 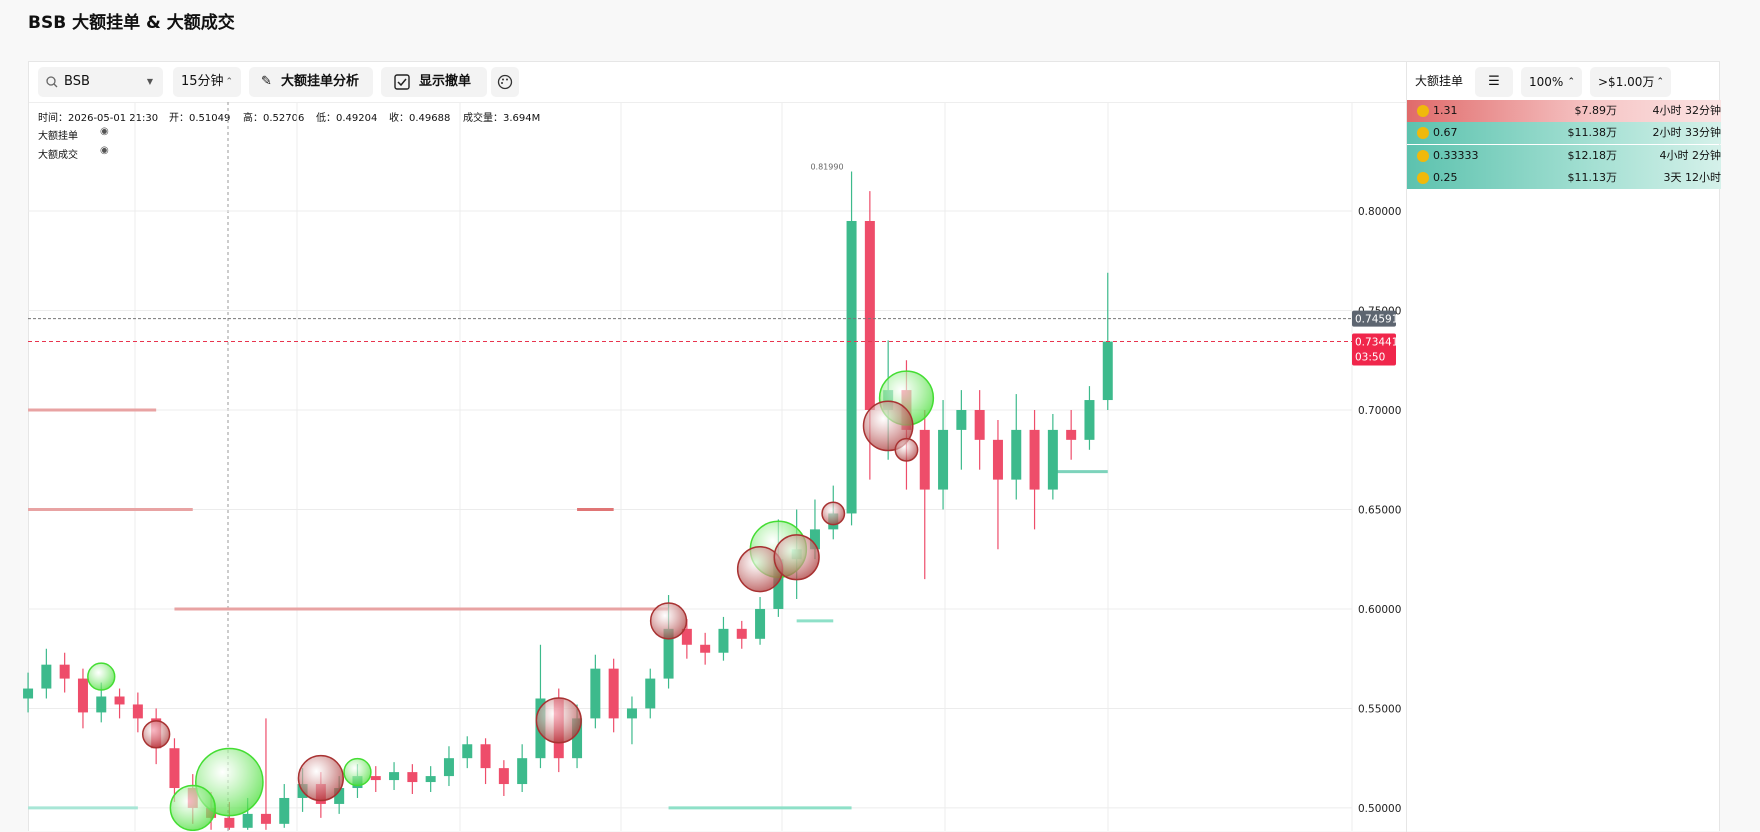 What do you see at coordinates (1564, 178) in the screenshot?
I see `order-row: 0.25 $11.13万 3天 12小时` at bounding box center [1564, 178].